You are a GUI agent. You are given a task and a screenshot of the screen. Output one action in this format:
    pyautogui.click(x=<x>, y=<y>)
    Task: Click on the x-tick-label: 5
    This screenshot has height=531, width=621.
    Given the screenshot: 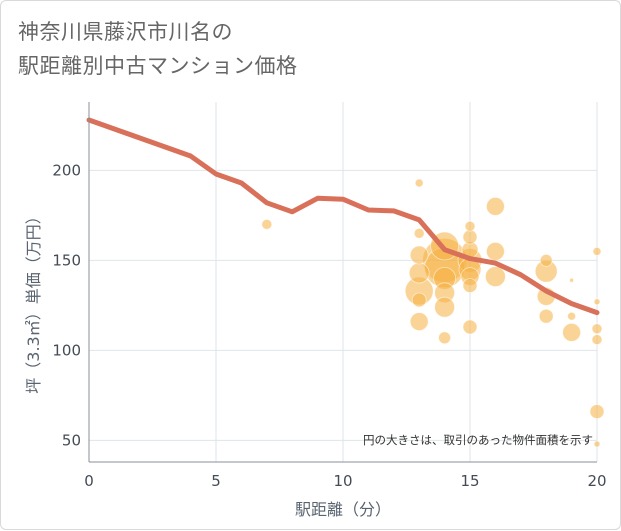 What is the action you would take?
    pyautogui.click(x=216, y=481)
    